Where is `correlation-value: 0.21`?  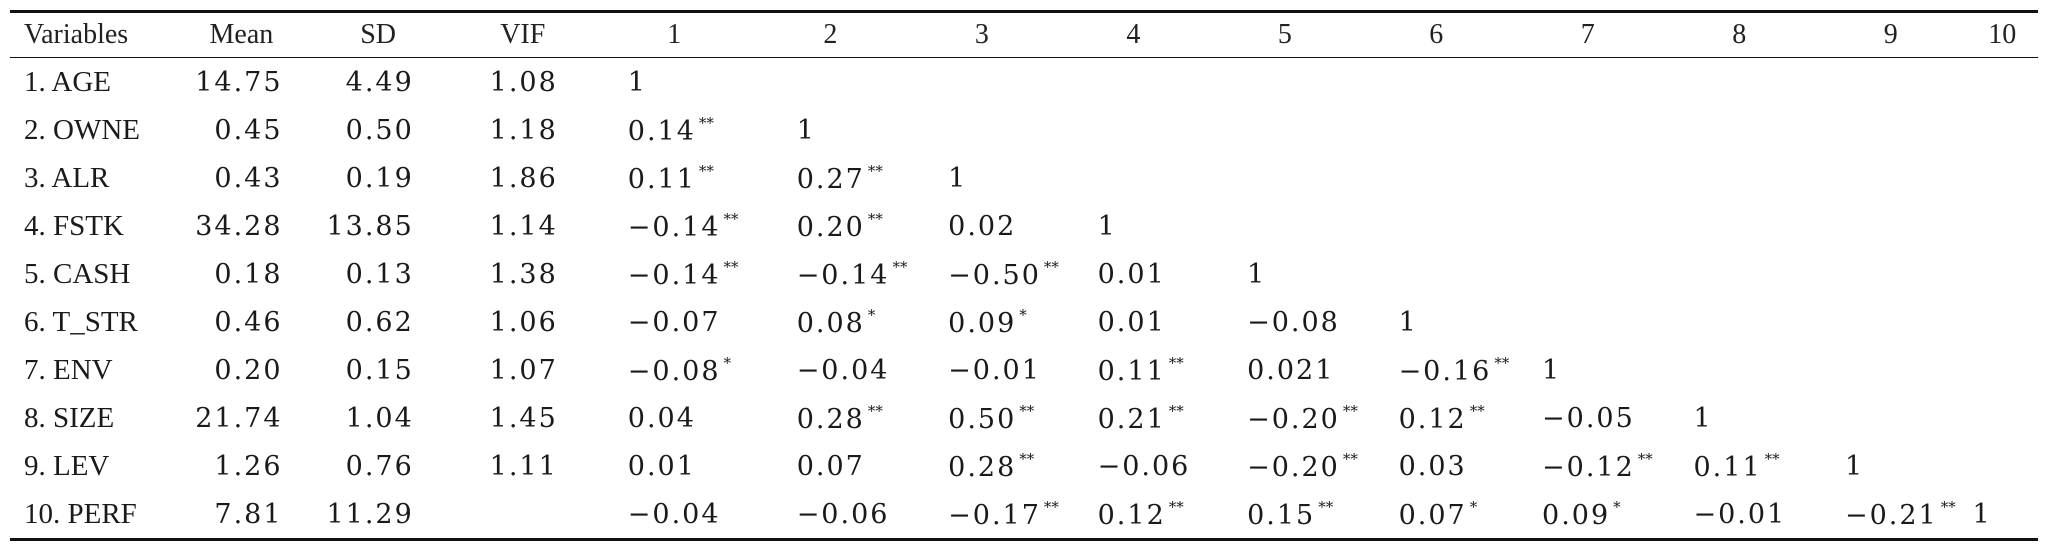
correlation-value: 0.21 is located at coordinates (1131, 419).